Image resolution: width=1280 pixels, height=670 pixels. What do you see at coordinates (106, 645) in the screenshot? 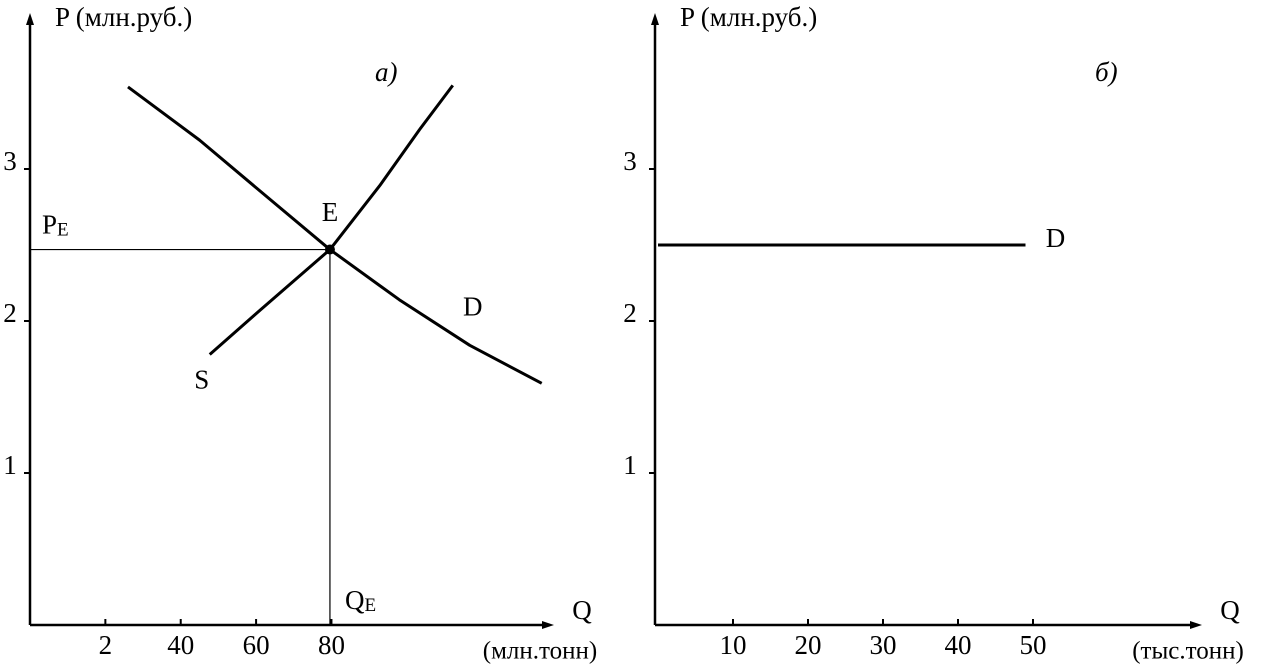
I see `x-tick-label: 2` at bounding box center [106, 645].